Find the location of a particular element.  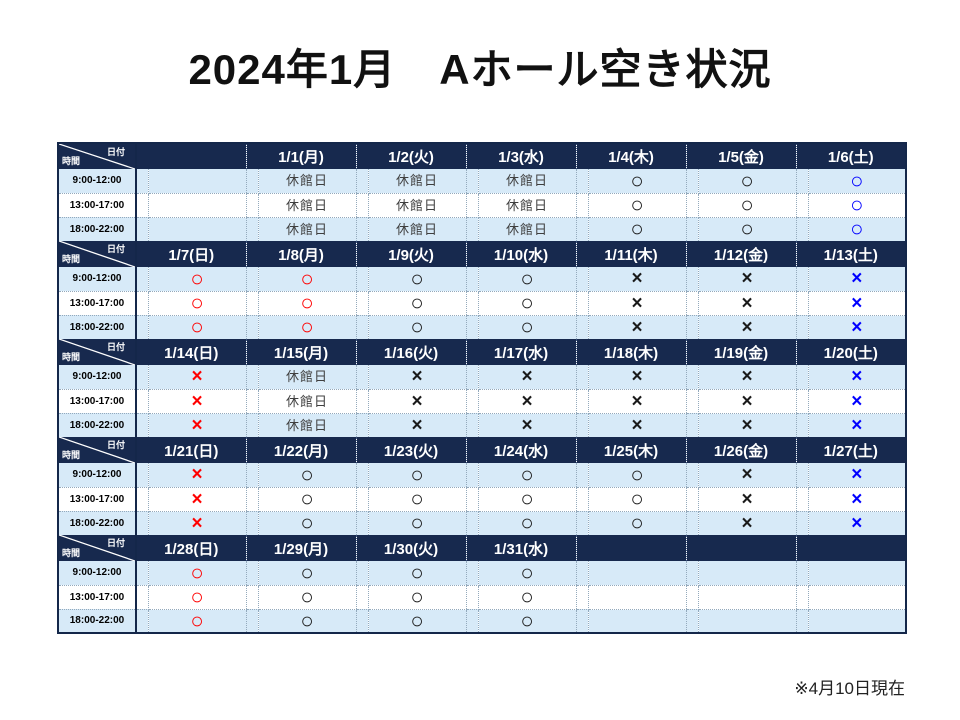

time-slot-label: 18:00-22:00 is located at coordinates (97, 621).